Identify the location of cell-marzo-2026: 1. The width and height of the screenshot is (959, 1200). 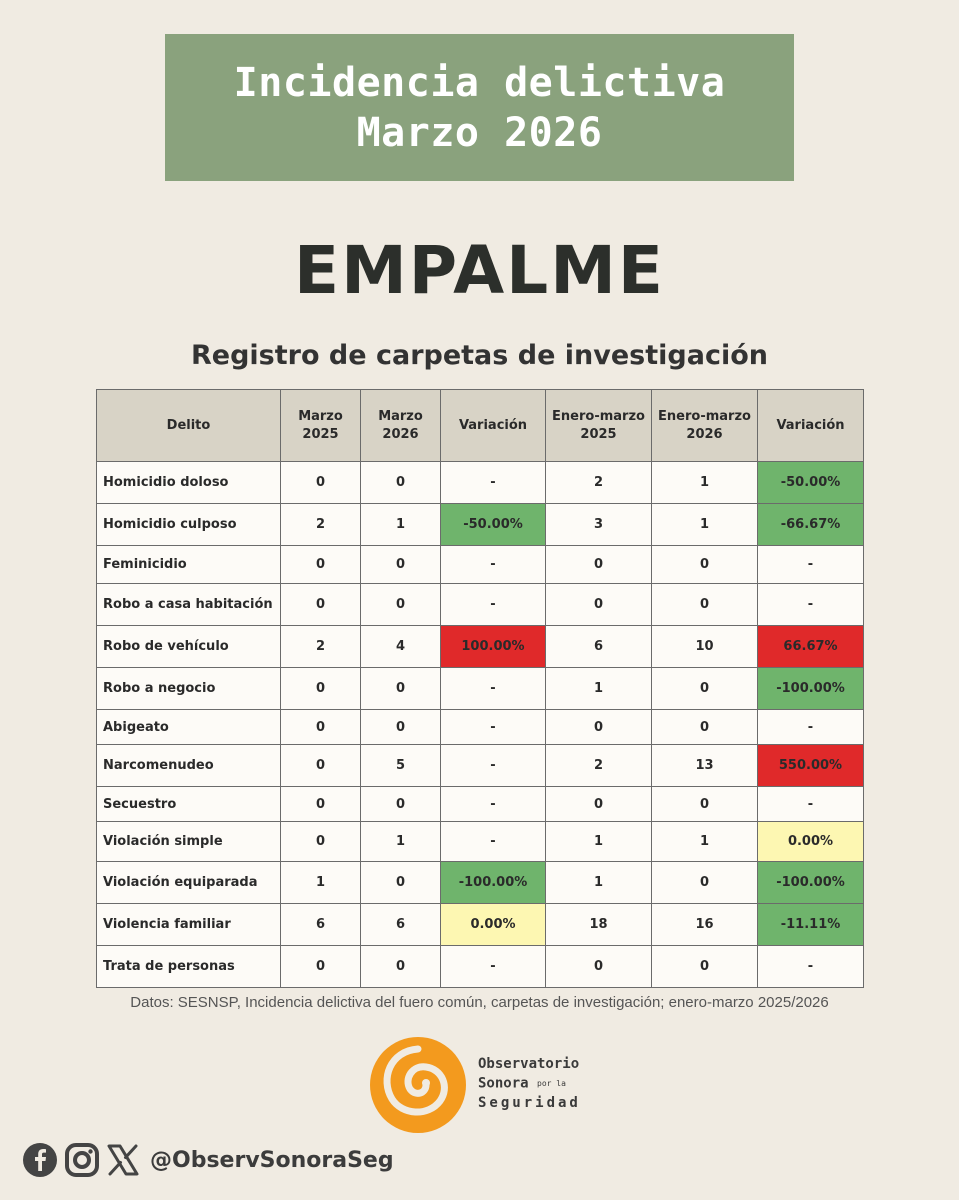
(400, 524).